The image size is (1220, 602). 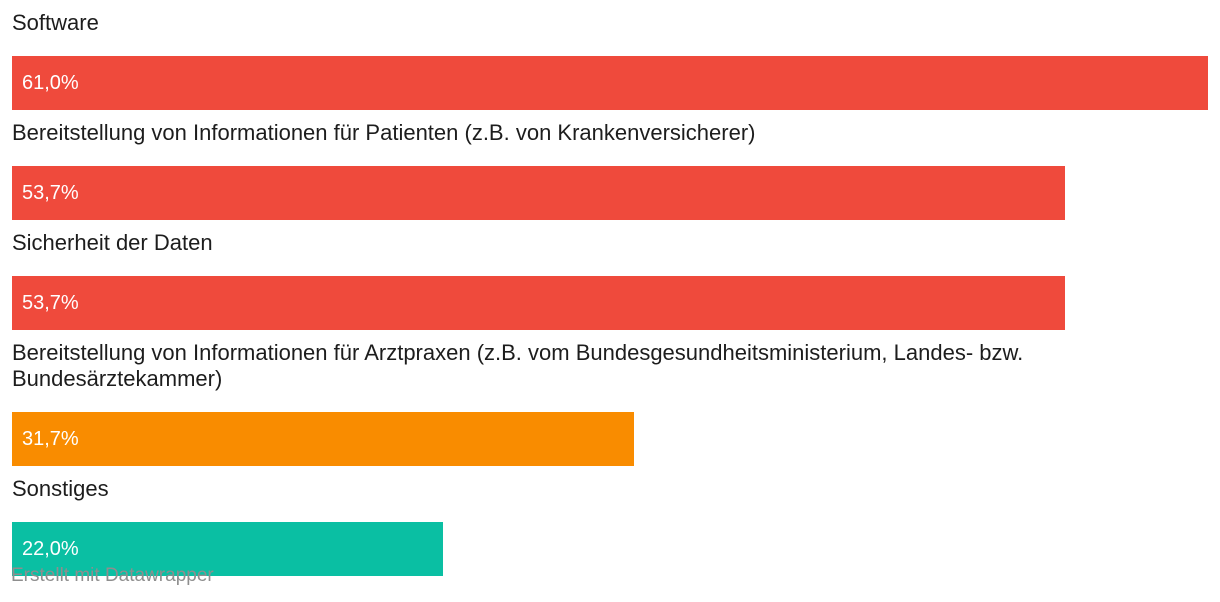 What do you see at coordinates (112, 575) in the screenshot?
I see `datawrapper-credit: Erstellt mit Datawrapper` at bounding box center [112, 575].